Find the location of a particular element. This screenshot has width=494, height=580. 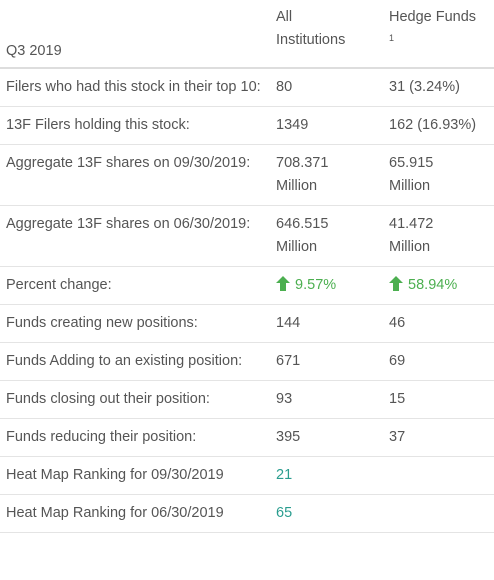

all-institutions-value: 708.371 Million is located at coordinates (326, 175).